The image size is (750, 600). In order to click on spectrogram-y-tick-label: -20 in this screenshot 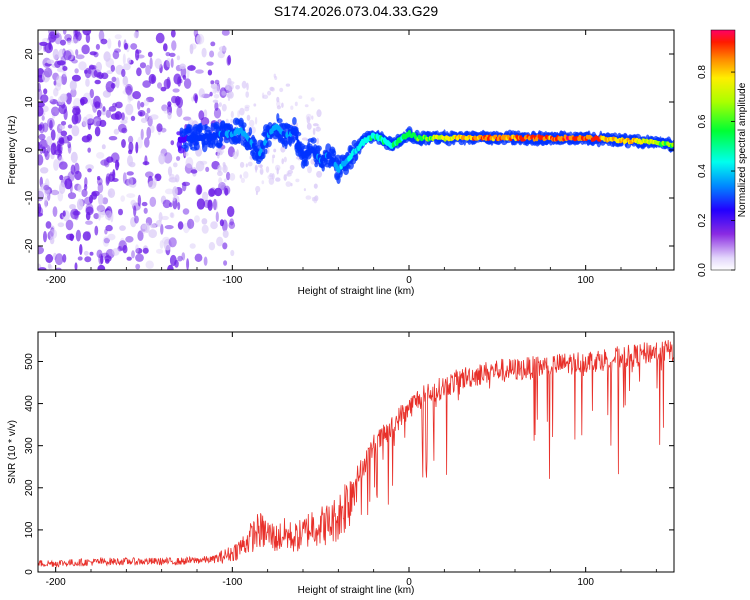, I will do `click(29, 245)`.